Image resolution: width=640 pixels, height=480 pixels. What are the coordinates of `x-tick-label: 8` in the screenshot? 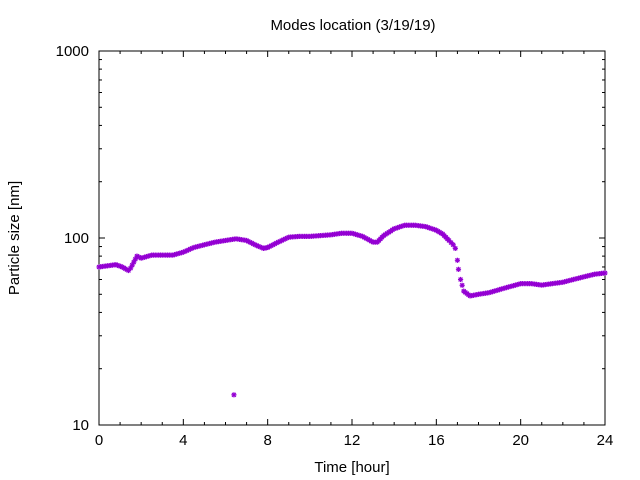 It's located at (267, 440).